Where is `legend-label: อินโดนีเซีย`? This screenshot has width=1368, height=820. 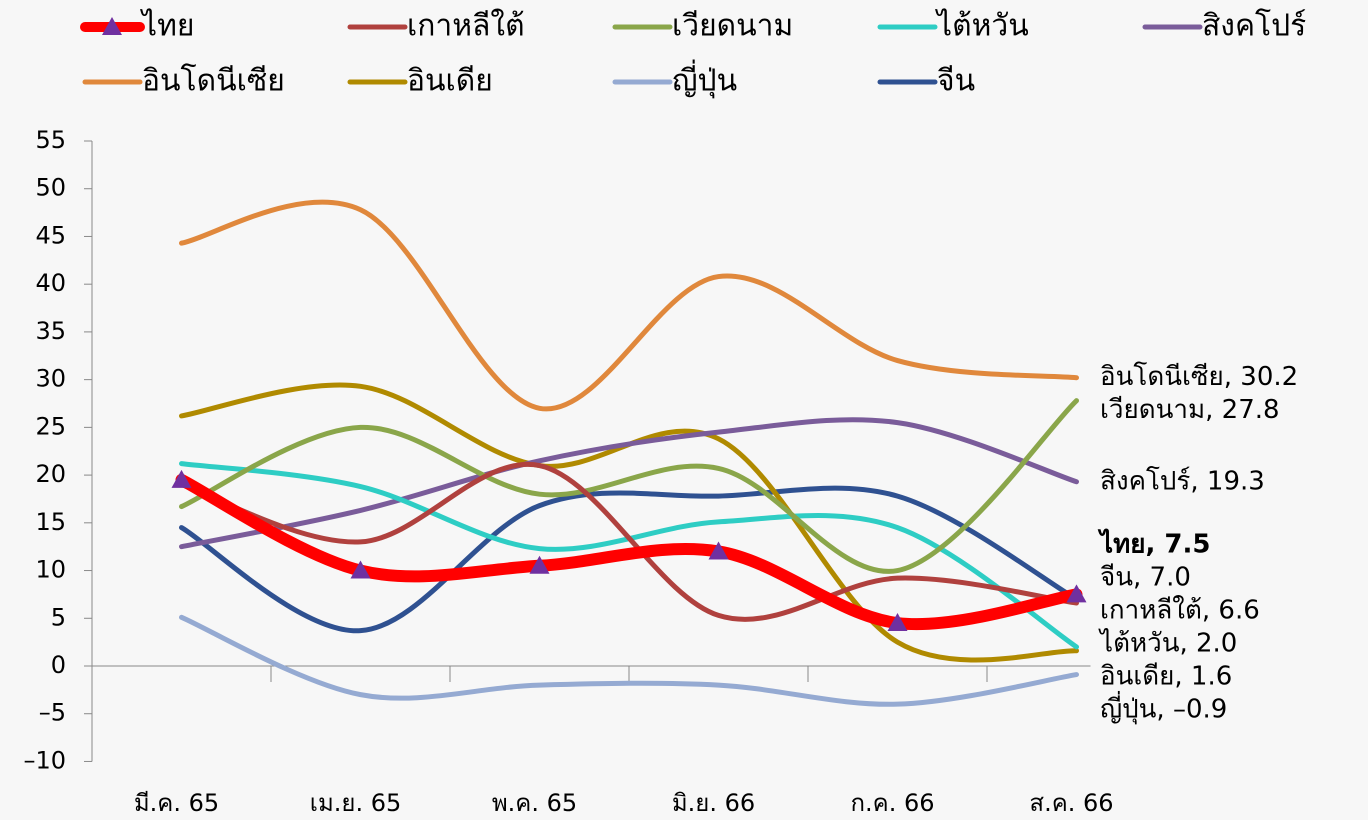 legend-label: อินโดนีเซีย is located at coordinates (213, 81).